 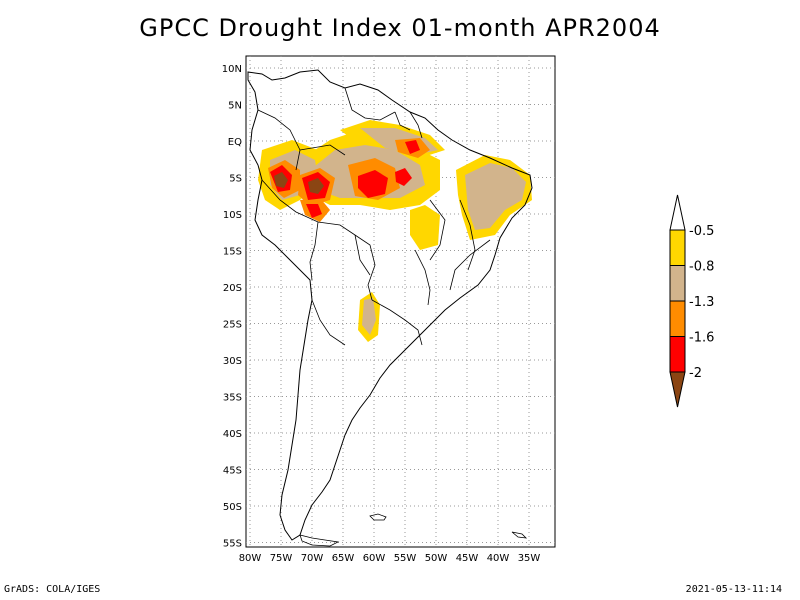 I want to click on lat-tick-label: 40S, so click(x=232, y=434).